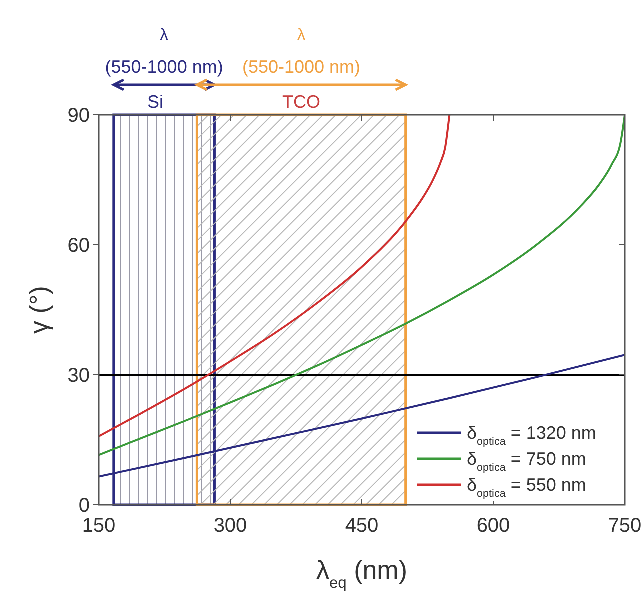 The height and width of the screenshot is (597, 643). I want to click on legend-label: δ$_{optica}$ = 750 nm, so click(526, 461).